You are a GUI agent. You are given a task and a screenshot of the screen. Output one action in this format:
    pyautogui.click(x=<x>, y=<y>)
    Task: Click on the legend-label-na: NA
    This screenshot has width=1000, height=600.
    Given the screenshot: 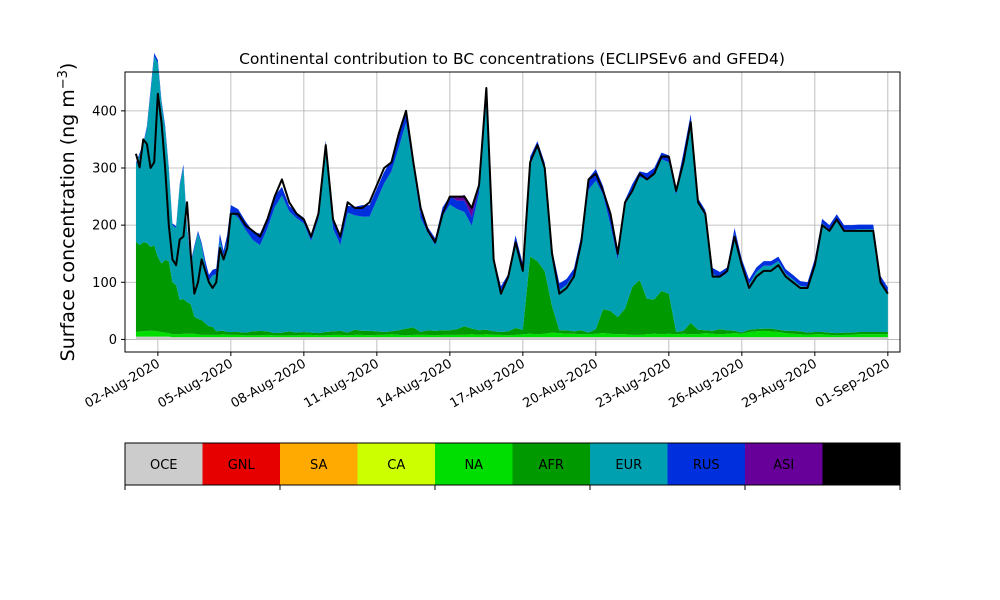 What is the action you would take?
    pyautogui.click(x=473, y=465)
    